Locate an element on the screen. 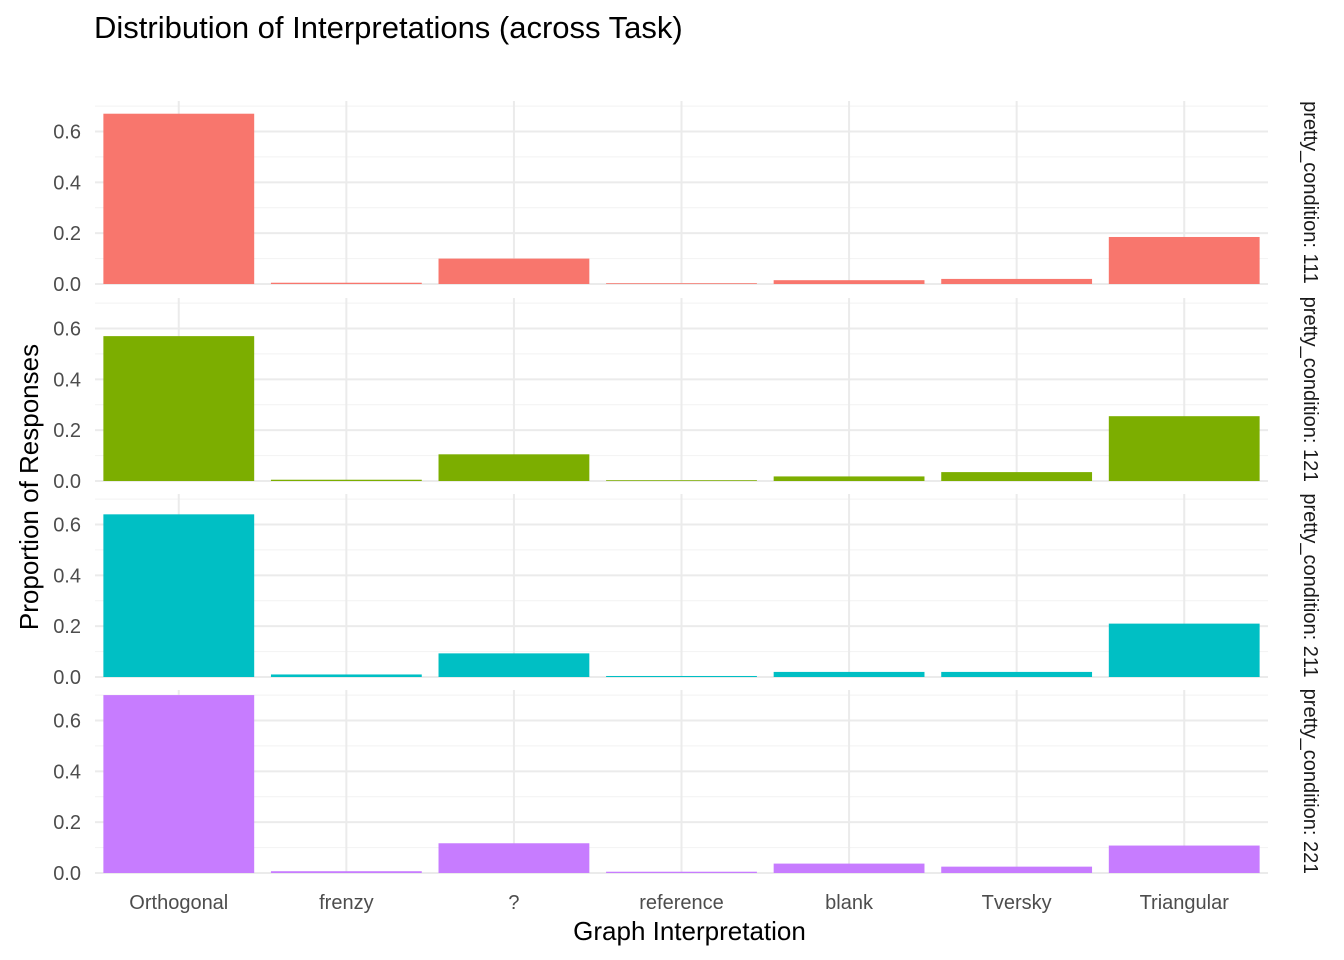 The height and width of the screenshot is (960, 1344). x-tick-label: Triangular is located at coordinates (1185, 903).